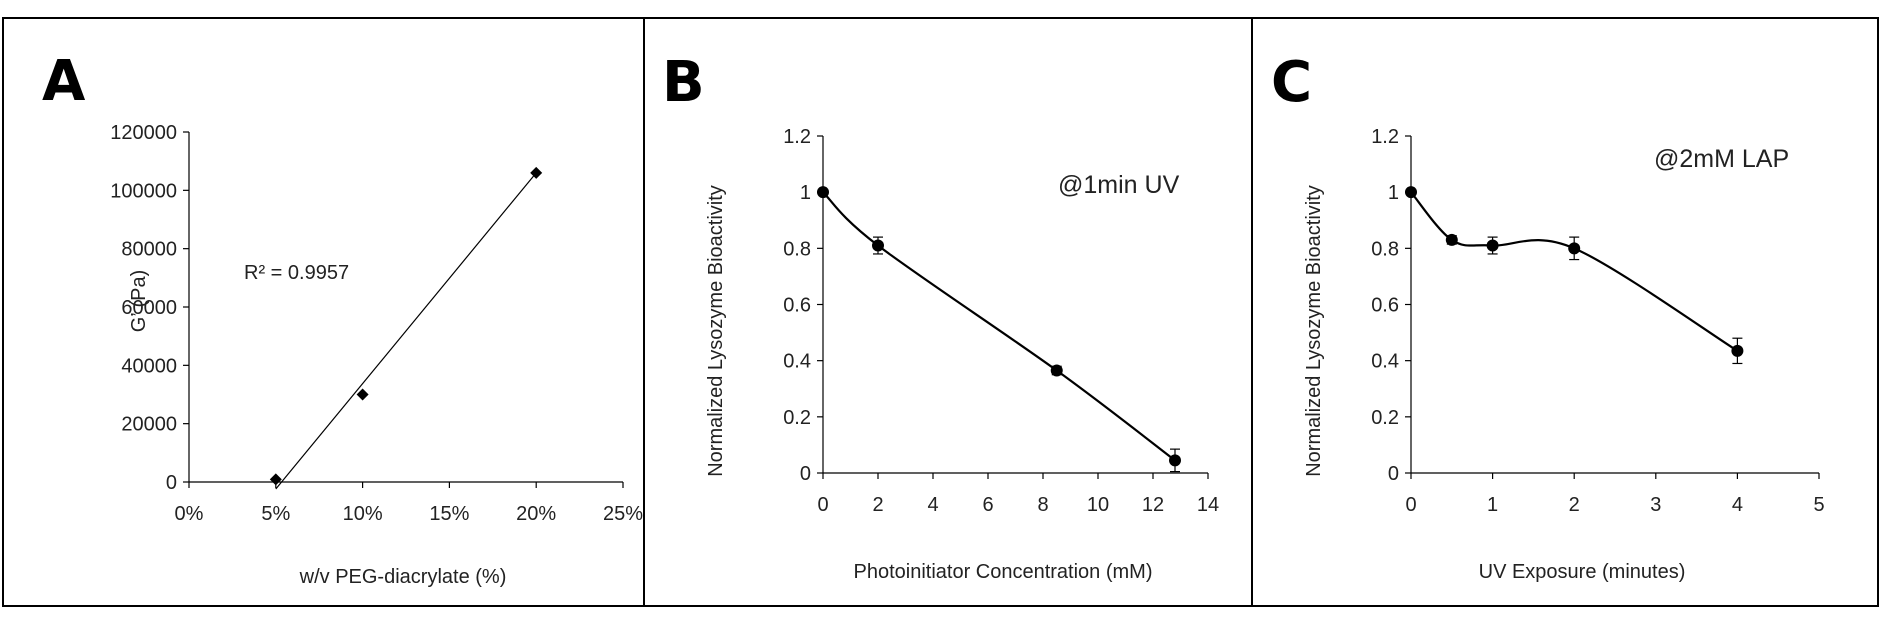 The image size is (1883, 623). What do you see at coordinates (296, 273) in the screenshot?
I see `r-squared-label: R² = 0.9957` at bounding box center [296, 273].